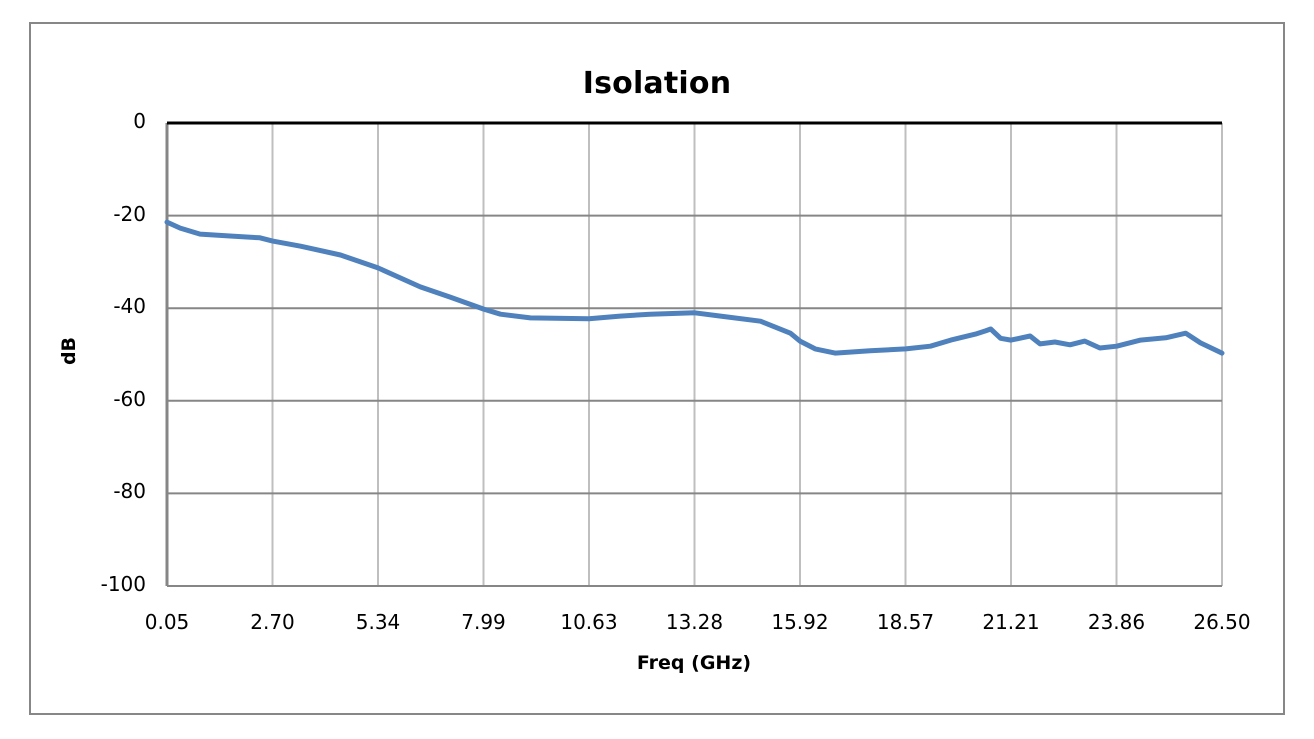  Describe the element at coordinates (1116, 622) in the screenshot. I see `x-tick-label: 23.86` at that location.